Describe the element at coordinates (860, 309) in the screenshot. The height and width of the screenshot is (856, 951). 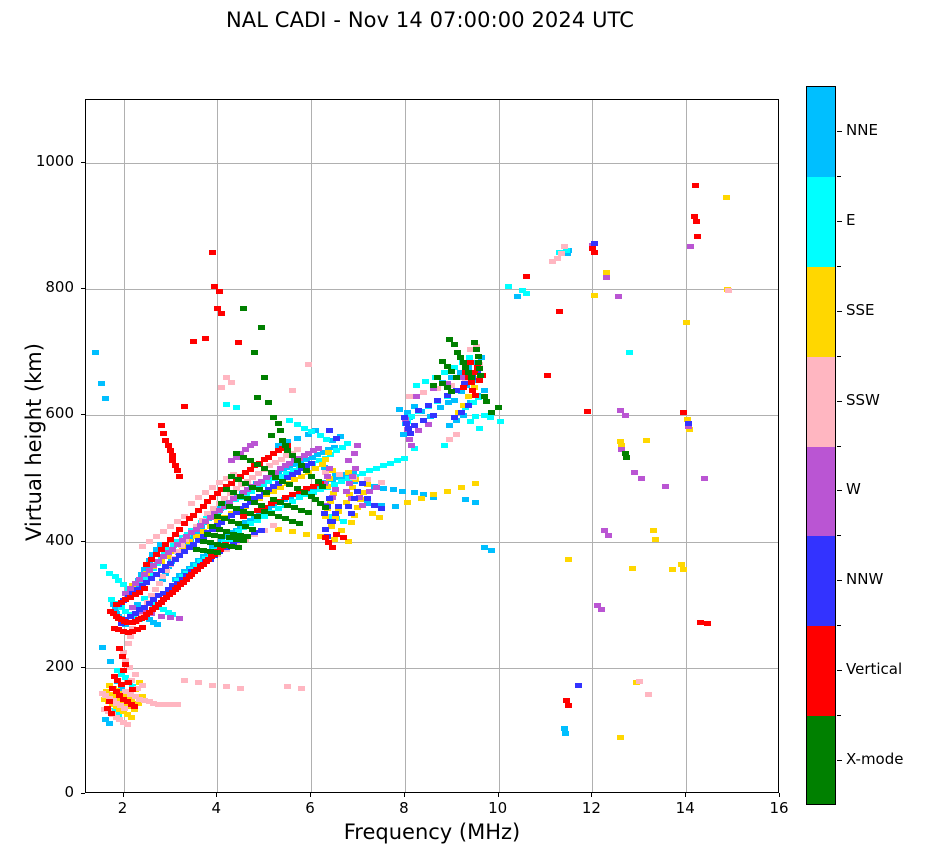
I see `colorbar-tick-label: SSE` at that location.